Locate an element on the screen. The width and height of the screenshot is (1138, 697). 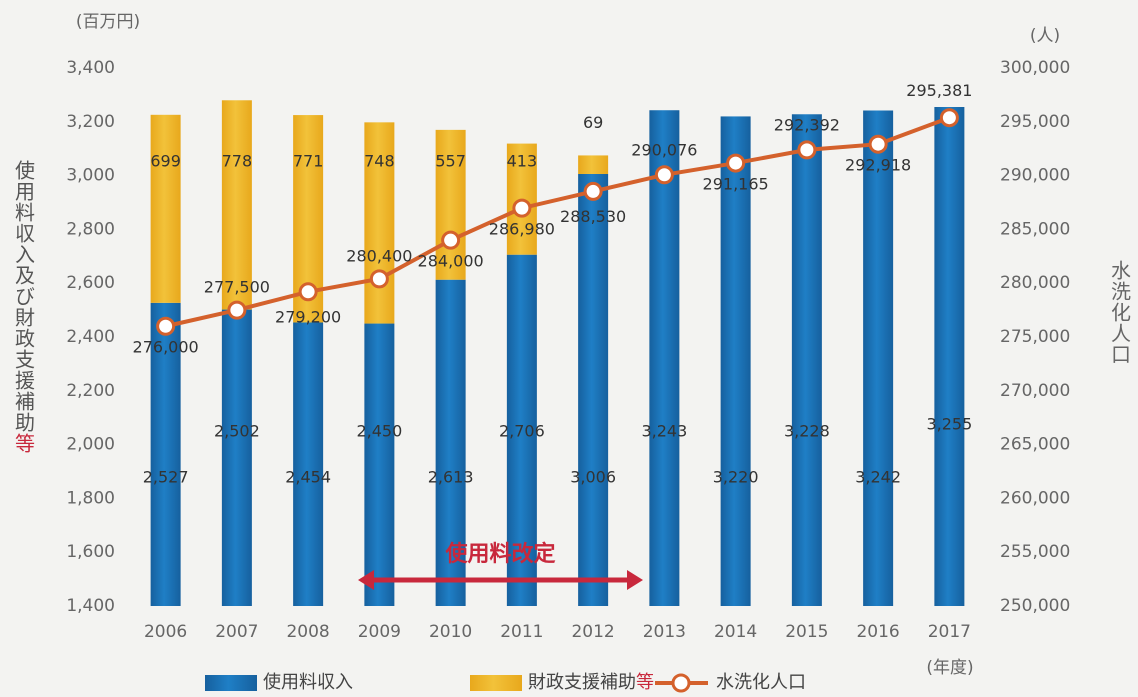
y-unit: (百万円) is located at coordinates (108, 22).